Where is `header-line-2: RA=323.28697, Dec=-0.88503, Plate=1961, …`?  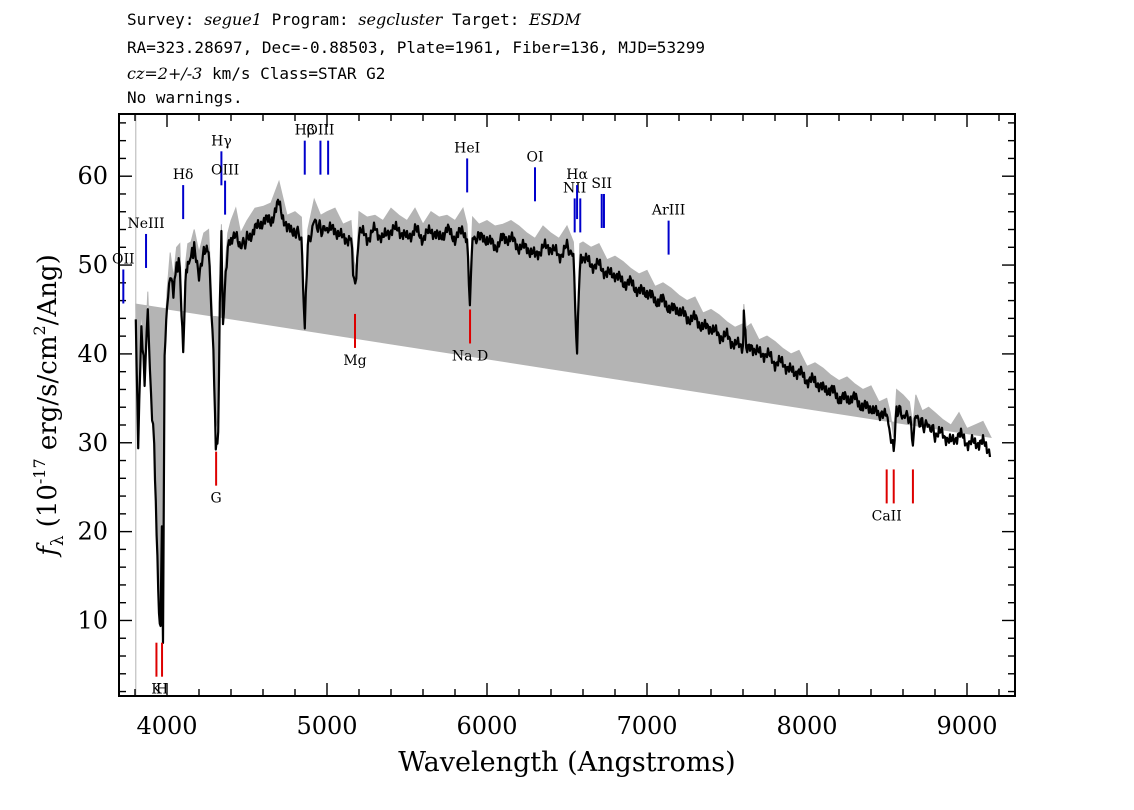
header-line-2: RA=323.28697, Dec=-0.88503, Plate=1961, … is located at coordinates (416, 47).